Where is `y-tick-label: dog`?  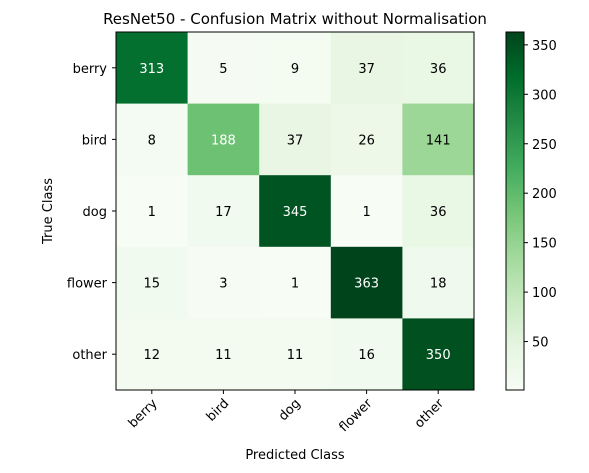
y-tick-label: dog is located at coordinates (95, 212).